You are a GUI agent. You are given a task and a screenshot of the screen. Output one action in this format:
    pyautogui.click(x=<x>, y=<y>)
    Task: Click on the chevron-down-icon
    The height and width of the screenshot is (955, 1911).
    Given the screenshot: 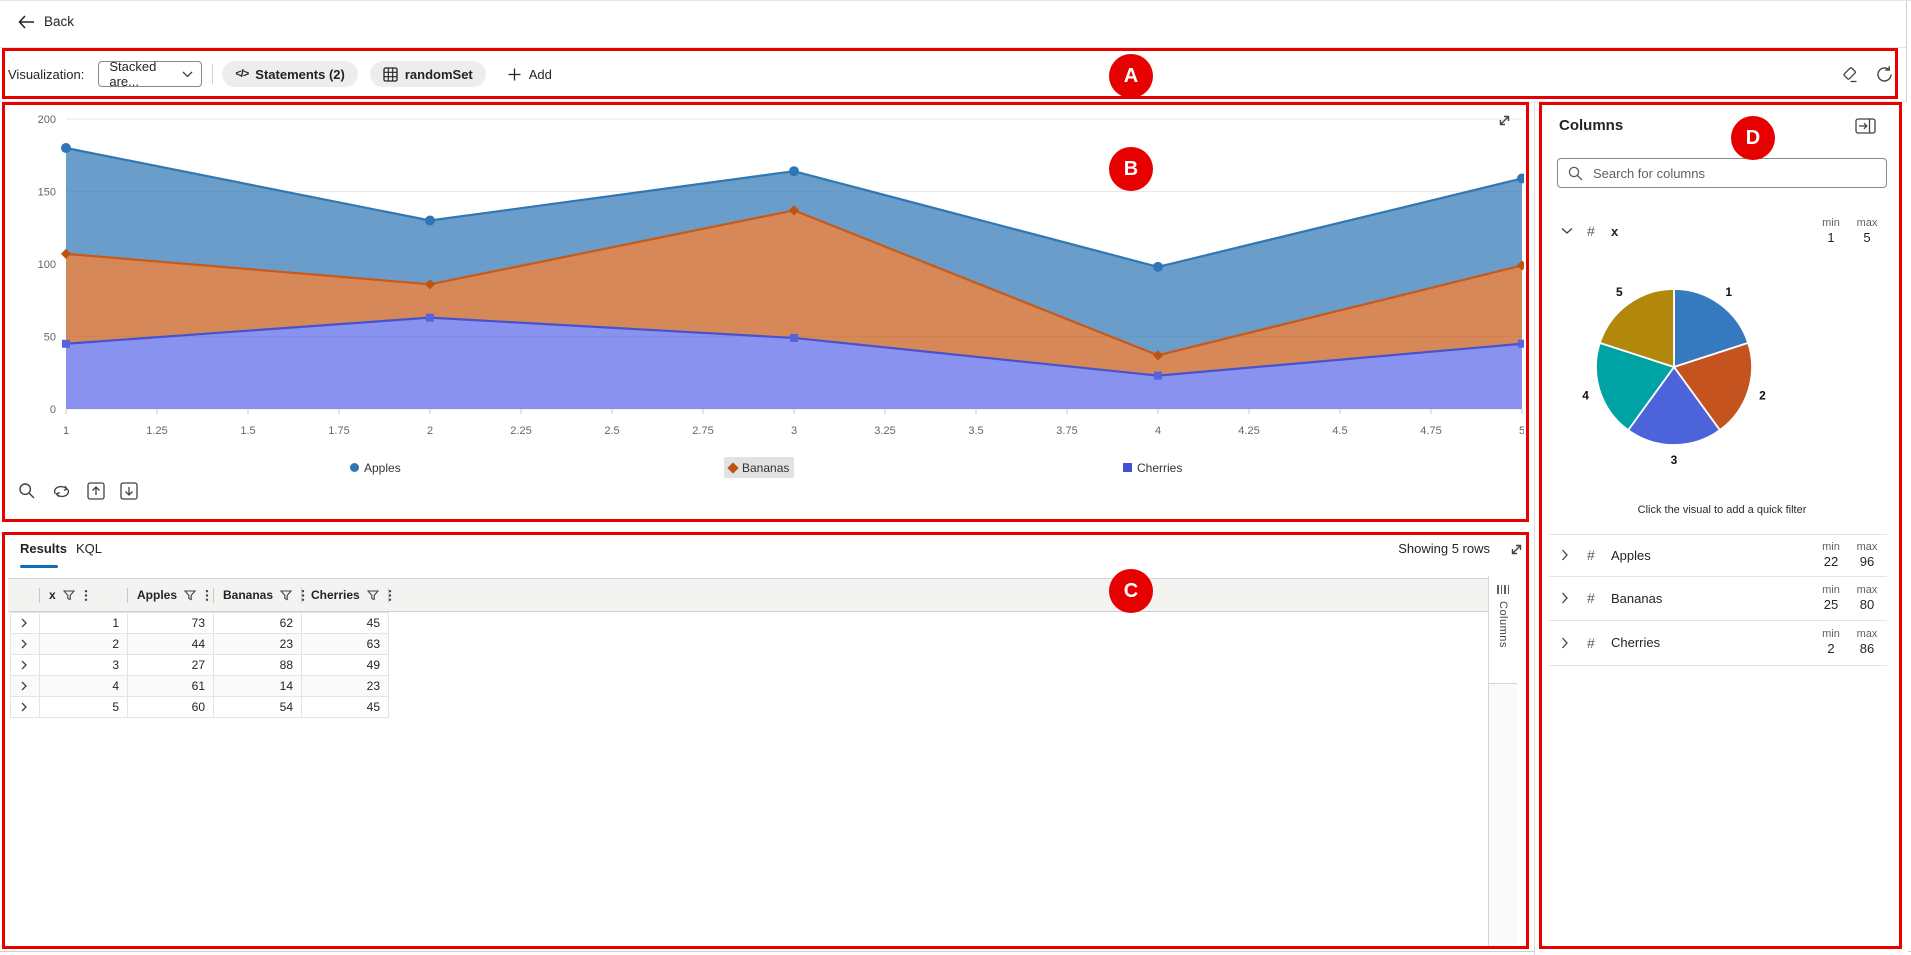 What is the action you would take?
    pyautogui.click(x=1567, y=231)
    